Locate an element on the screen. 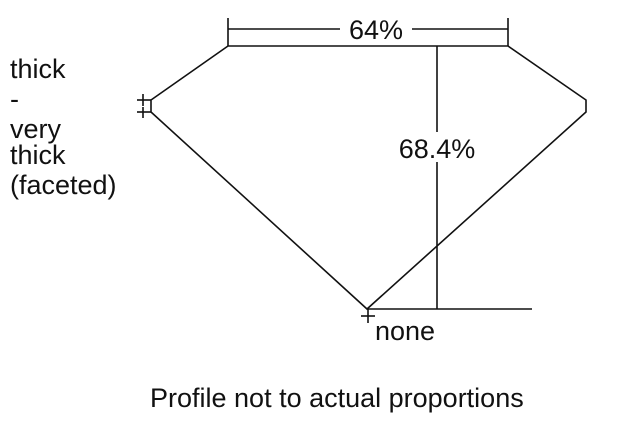 The width and height of the screenshot is (640, 430). girdle-line: - is located at coordinates (14, 99).